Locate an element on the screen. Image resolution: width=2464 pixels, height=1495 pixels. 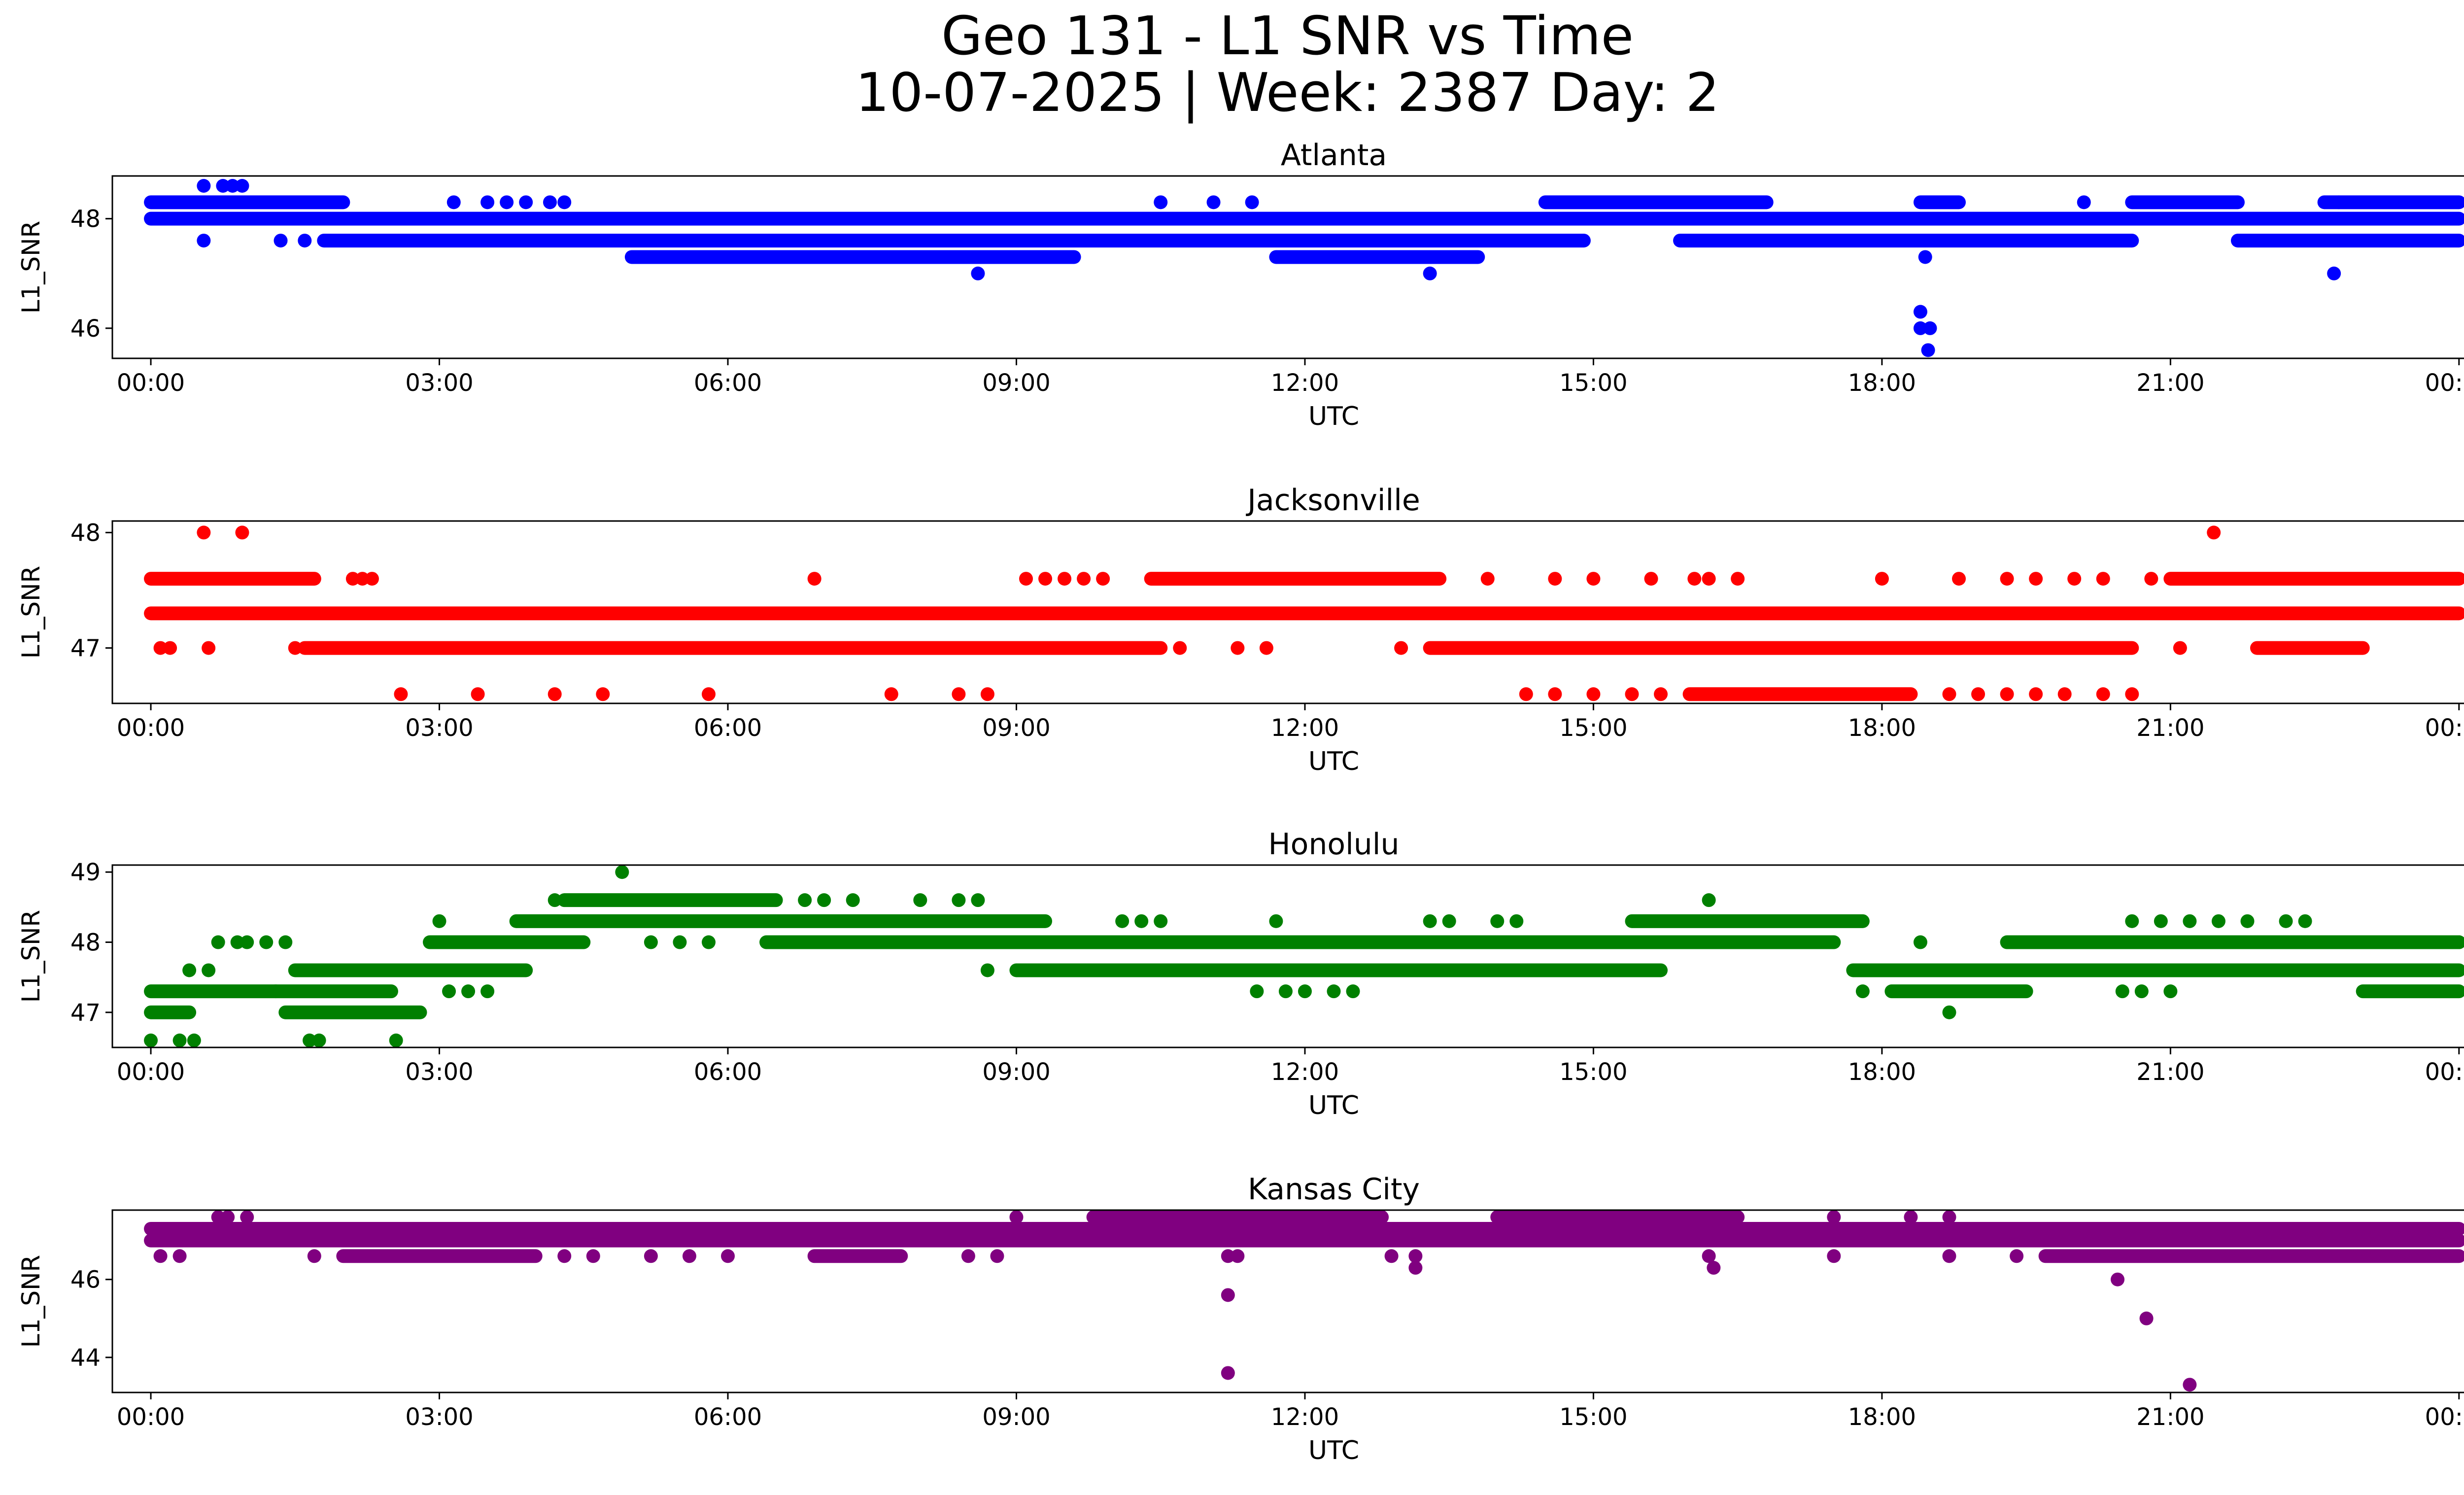
y-axis-label: L1_SNR is located at coordinates (31, 267).